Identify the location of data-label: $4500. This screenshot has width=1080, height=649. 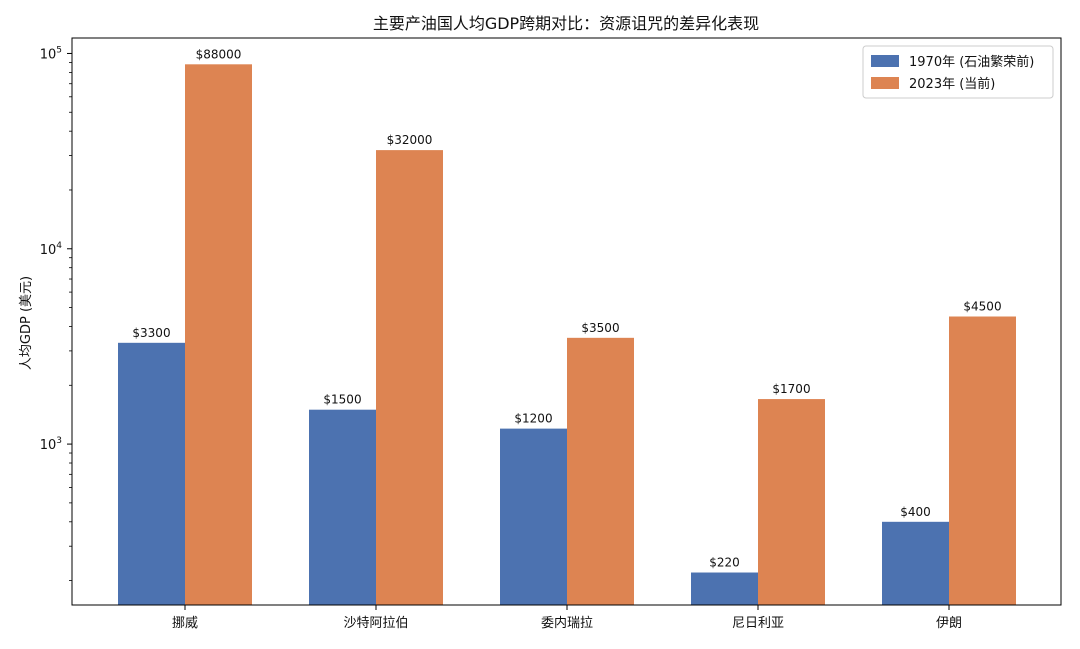
(982, 307).